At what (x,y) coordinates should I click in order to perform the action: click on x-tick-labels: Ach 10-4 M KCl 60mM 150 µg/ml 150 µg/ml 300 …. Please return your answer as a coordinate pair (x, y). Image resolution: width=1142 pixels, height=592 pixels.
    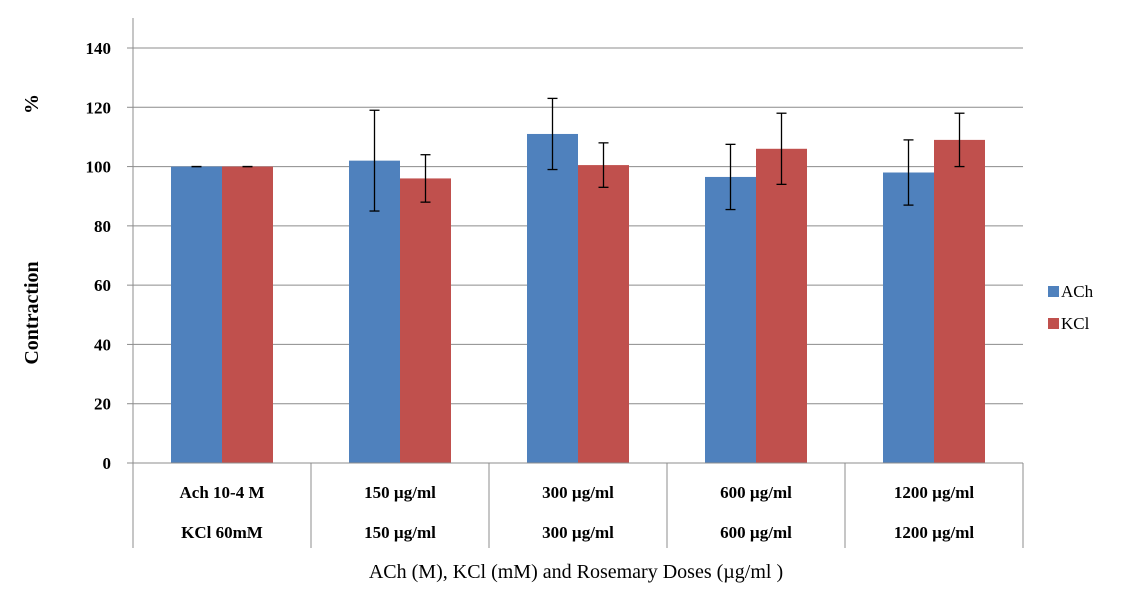
    Looking at the image, I should click on (577, 512).